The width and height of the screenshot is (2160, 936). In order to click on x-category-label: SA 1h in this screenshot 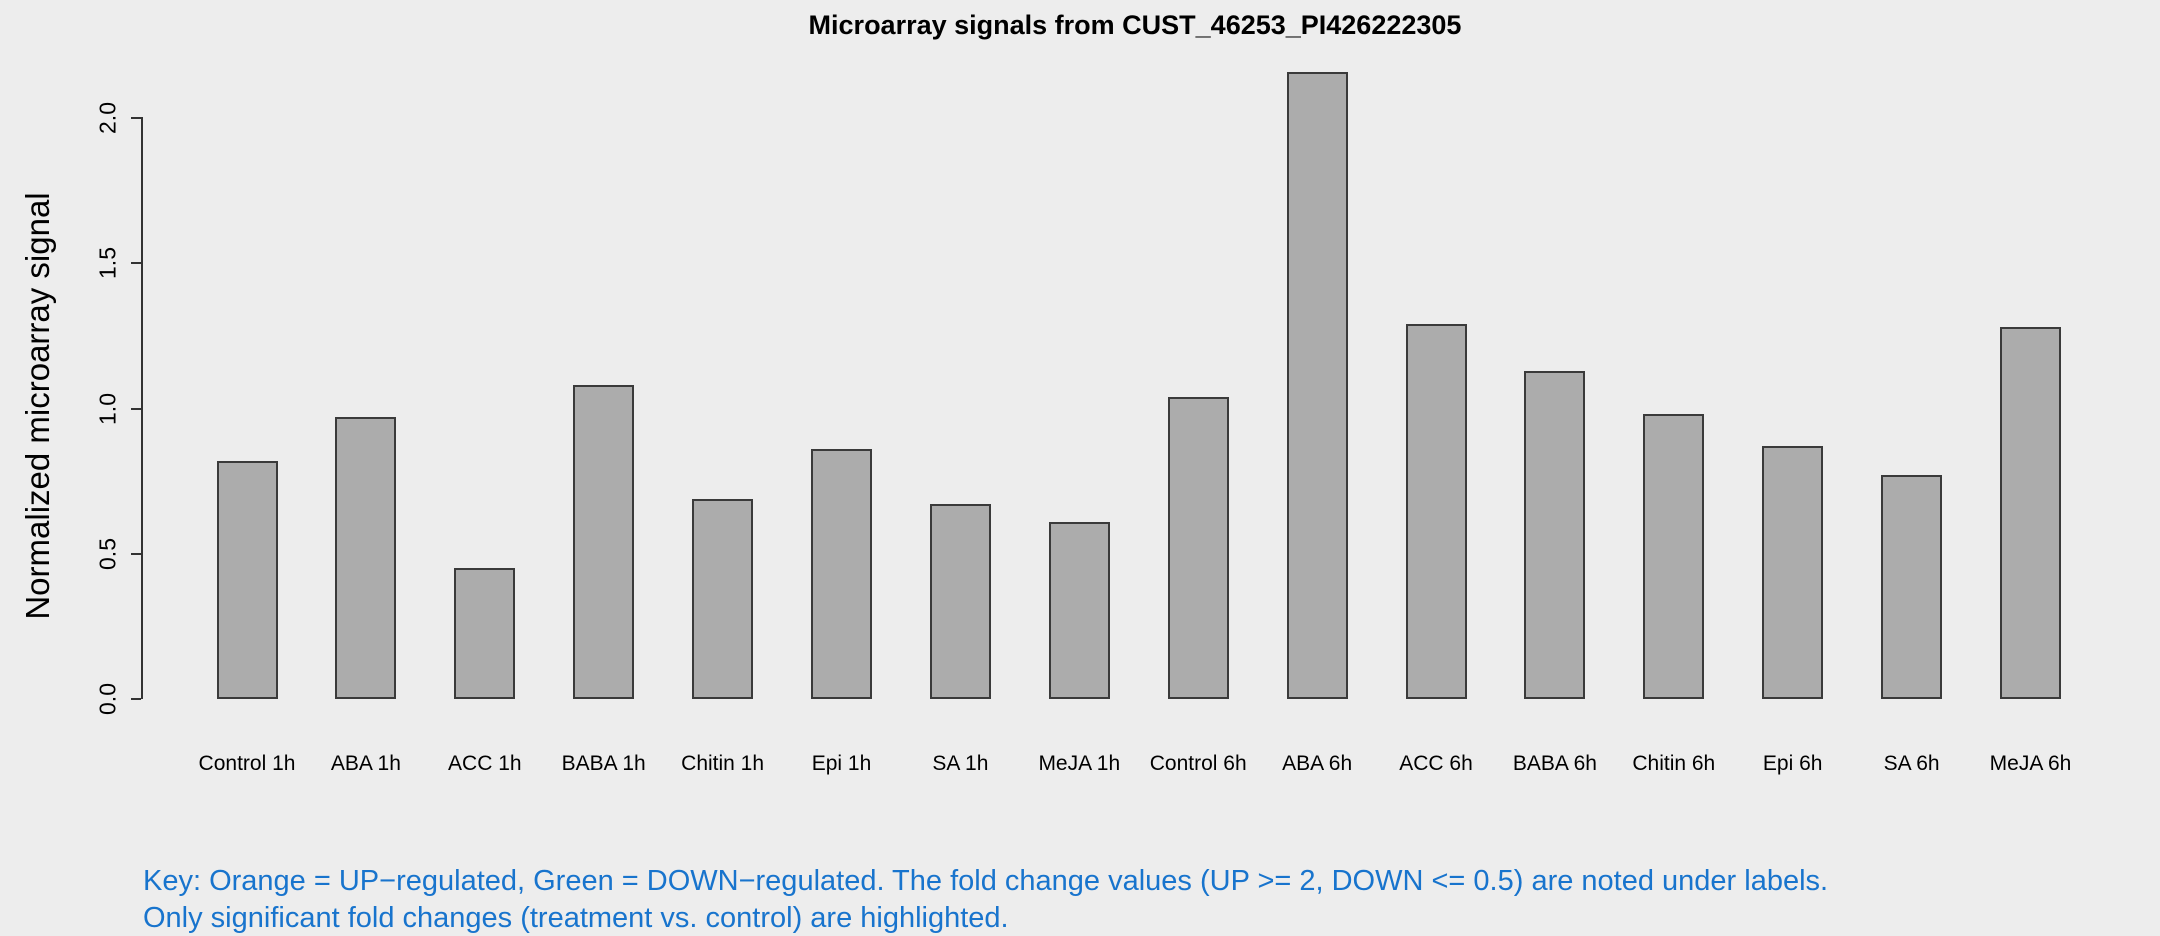, I will do `click(960, 763)`.